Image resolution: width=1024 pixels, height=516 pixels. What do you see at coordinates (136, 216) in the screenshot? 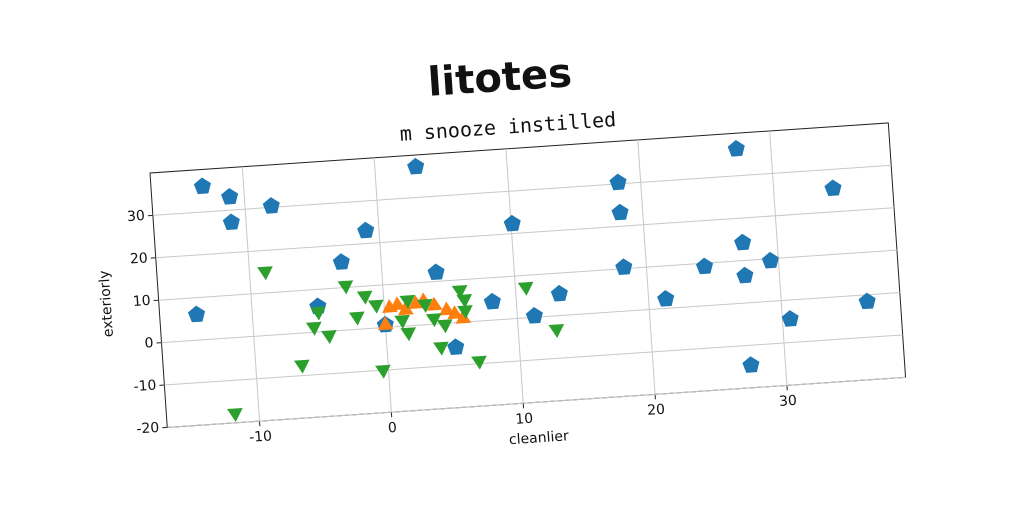
I see `y-tick-label: 30` at bounding box center [136, 216].